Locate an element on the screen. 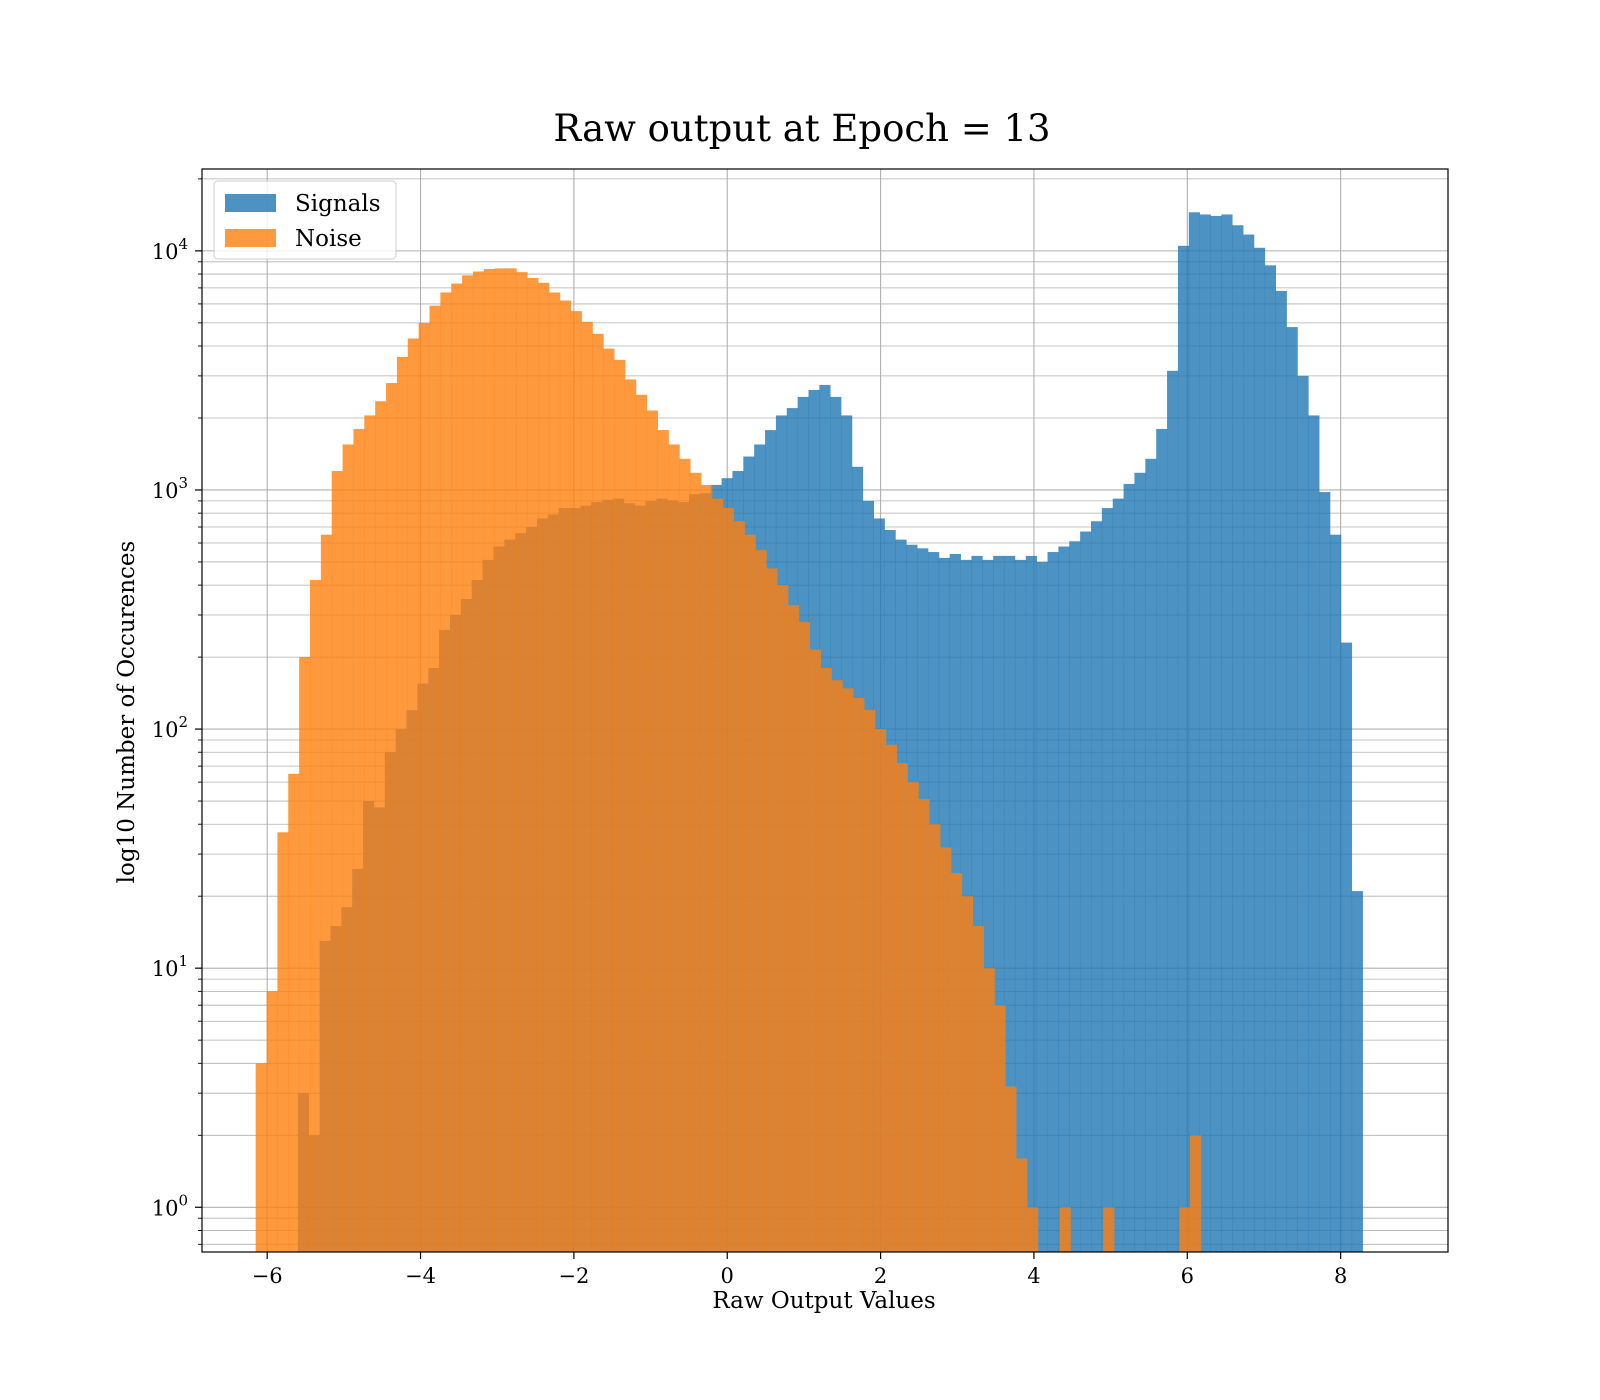 The image size is (1600, 1400). legend: Signals Noise is located at coordinates (305, 220).